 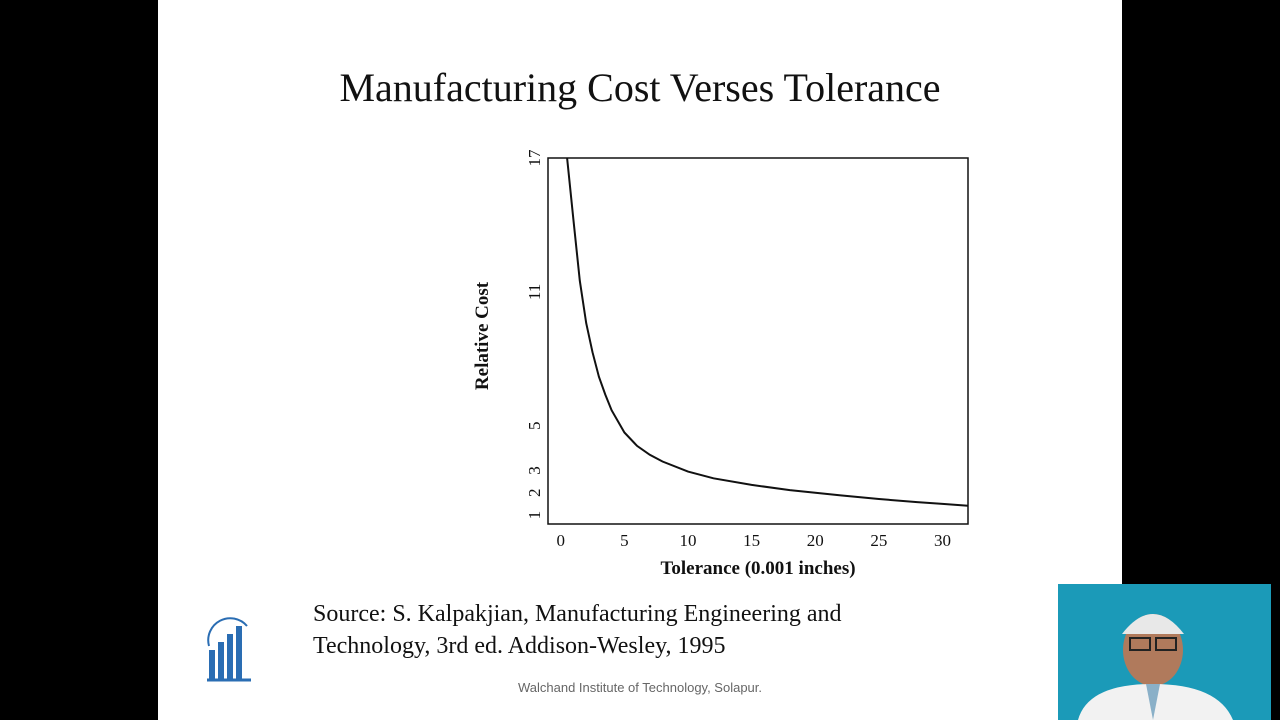 What do you see at coordinates (688, 540) in the screenshot?
I see `x-tick-label: 10` at bounding box center [688, 540].